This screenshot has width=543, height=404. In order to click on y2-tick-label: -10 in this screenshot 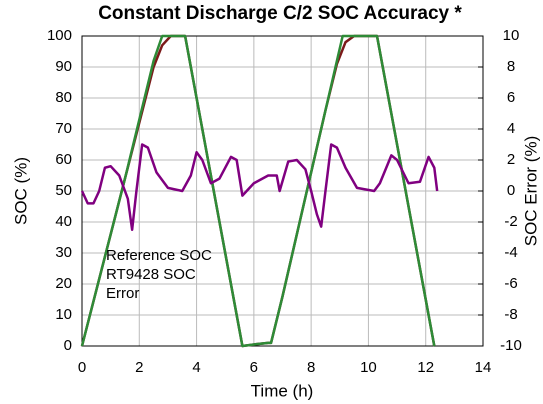, I will do `click(511, 345)`.